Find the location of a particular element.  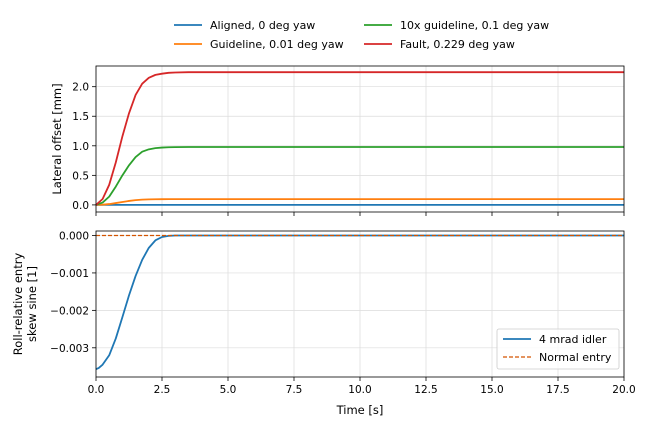

legend-entry-fault: Fault, 0.229 deg yaw is located at coordinates (439, 44).